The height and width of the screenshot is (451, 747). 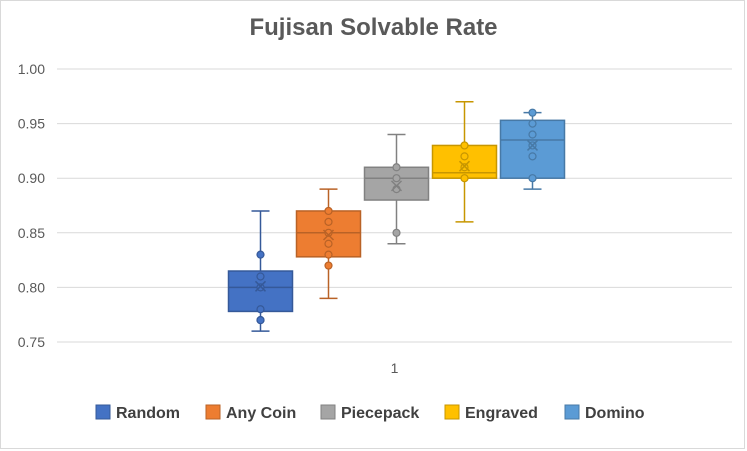 What do you see at coordinates (31, 69) in the screenshot?
I see `y-tick-label: 1.00` at bounding box center [31, 69].